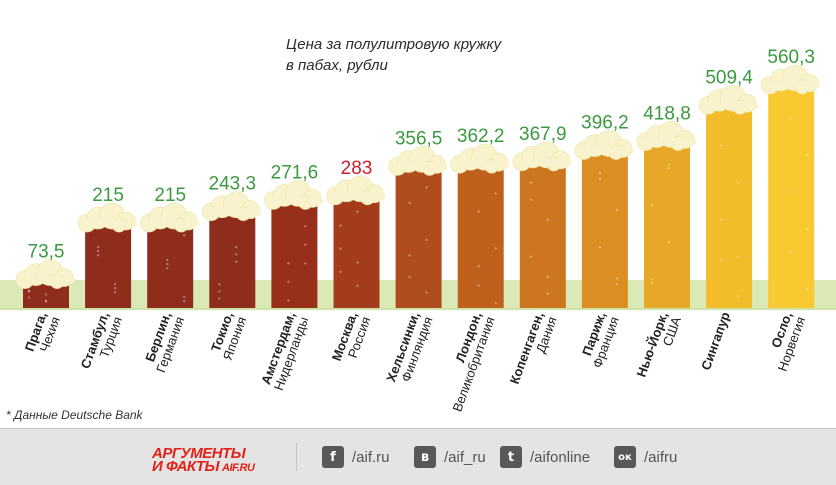 The image size is (836, 485). I want to click on value-label: 367,9, so click(543, 134).